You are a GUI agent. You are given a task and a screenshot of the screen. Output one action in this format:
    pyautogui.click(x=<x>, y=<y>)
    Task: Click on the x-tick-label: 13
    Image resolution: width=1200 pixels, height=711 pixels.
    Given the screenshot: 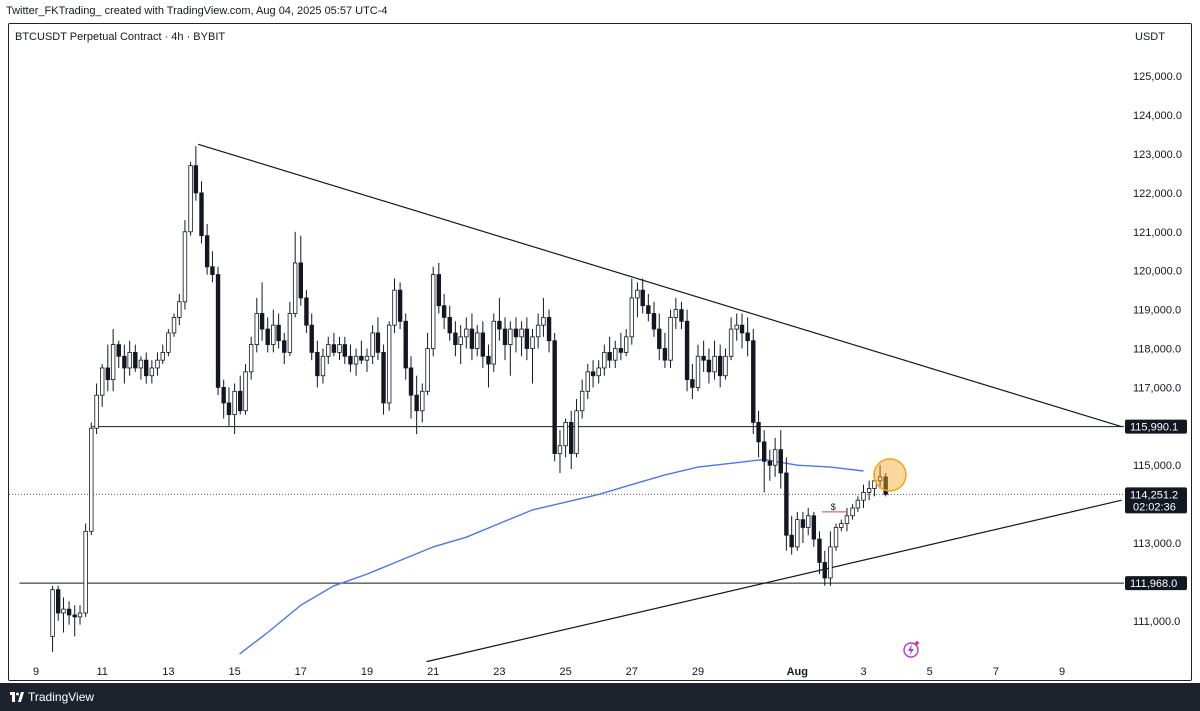 What is the action you would take?
    pyautogui.click(x=168, y=672)
    